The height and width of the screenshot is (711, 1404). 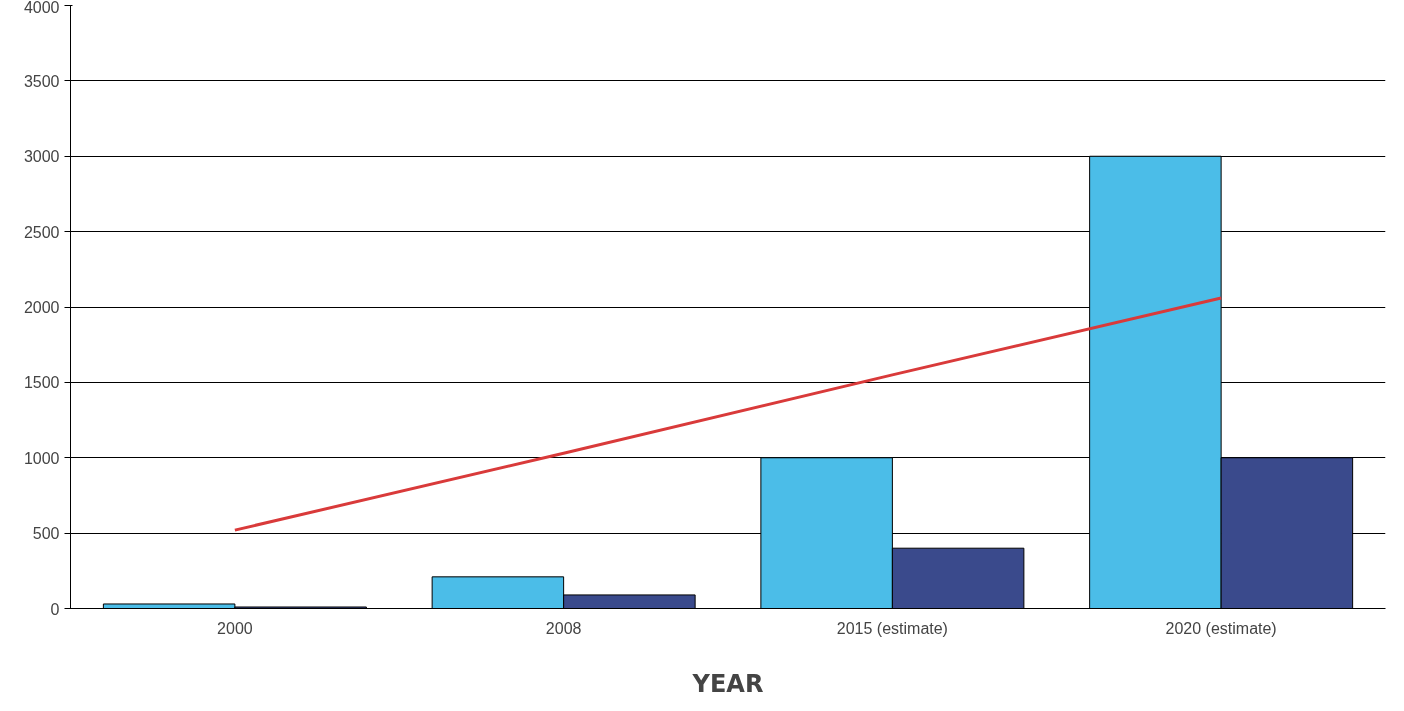 I want to click on y-tick-label: 1500, so click(x=41, y=383).